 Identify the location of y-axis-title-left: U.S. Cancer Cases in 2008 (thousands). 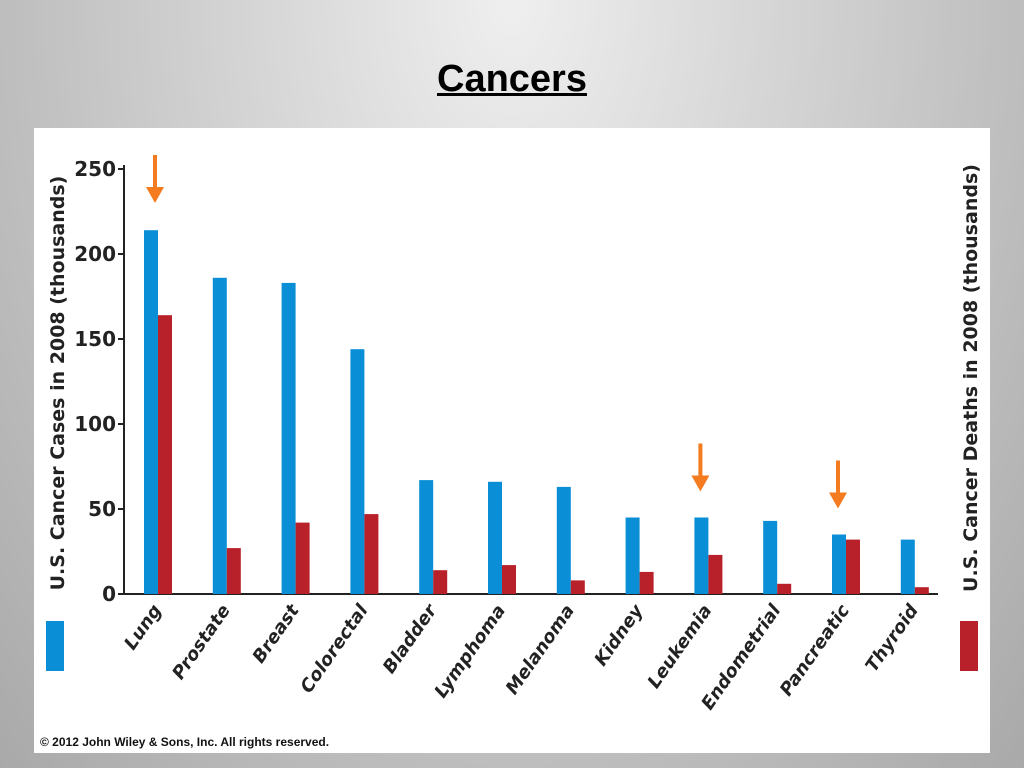
(58, 383).